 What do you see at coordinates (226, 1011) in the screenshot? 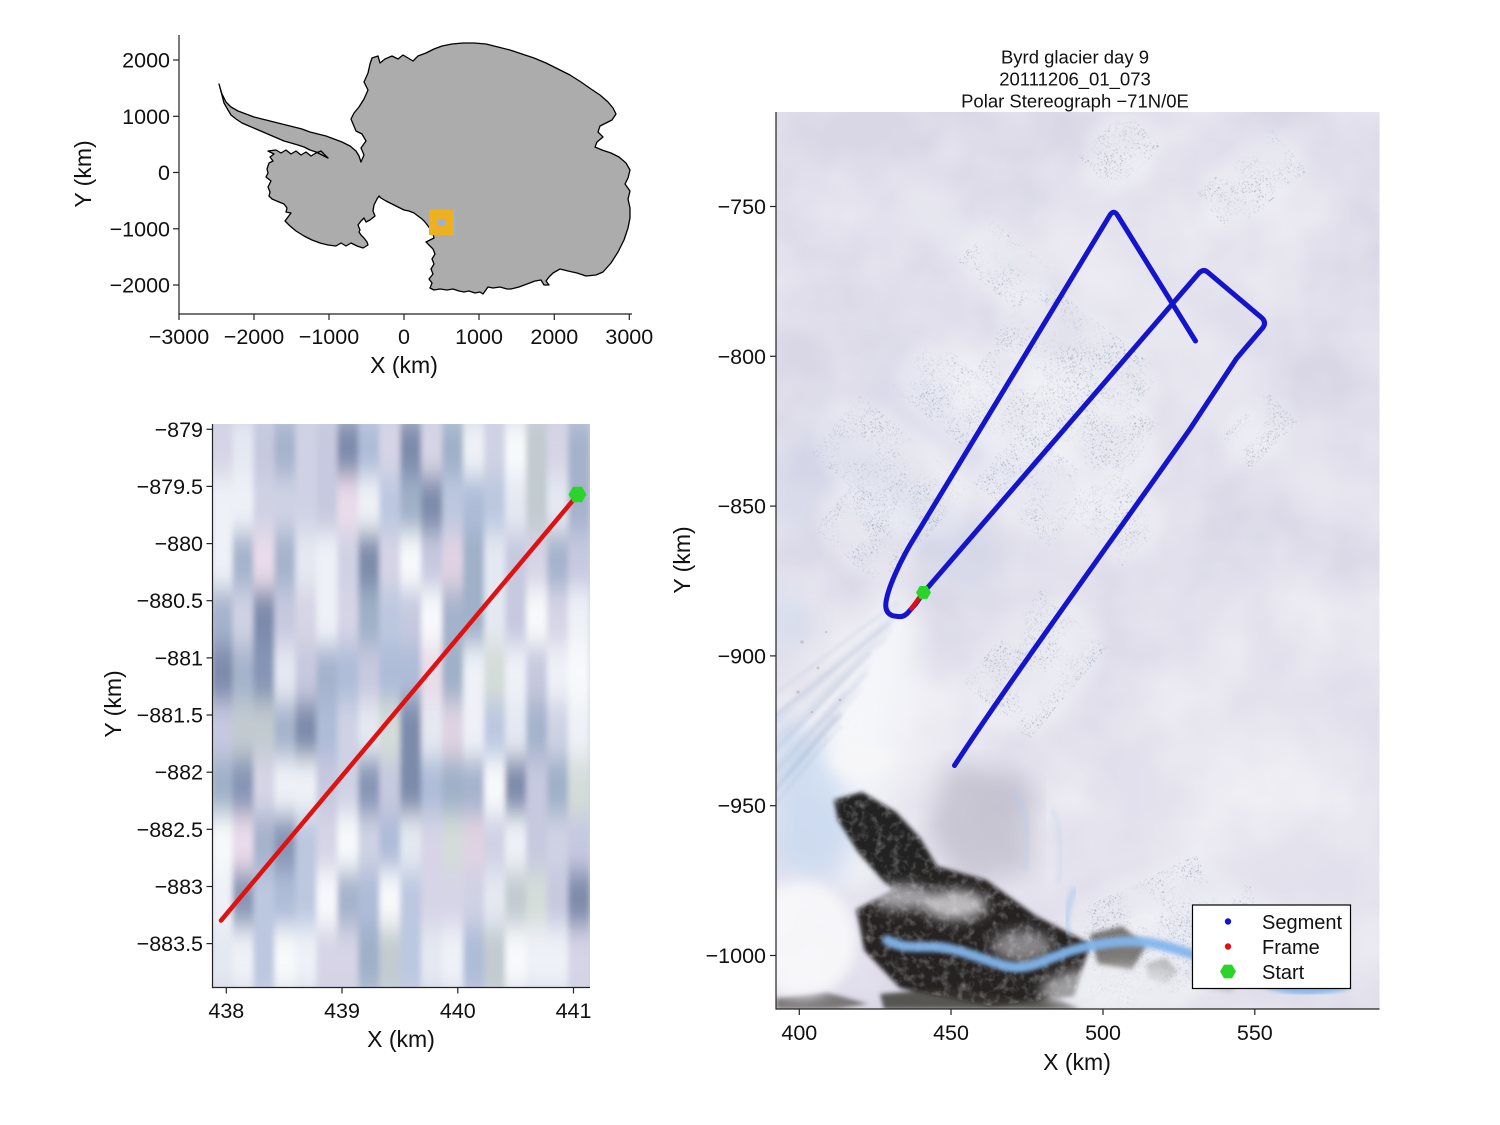
I see `svg-text: 438` at bounding box center [226, 1011].